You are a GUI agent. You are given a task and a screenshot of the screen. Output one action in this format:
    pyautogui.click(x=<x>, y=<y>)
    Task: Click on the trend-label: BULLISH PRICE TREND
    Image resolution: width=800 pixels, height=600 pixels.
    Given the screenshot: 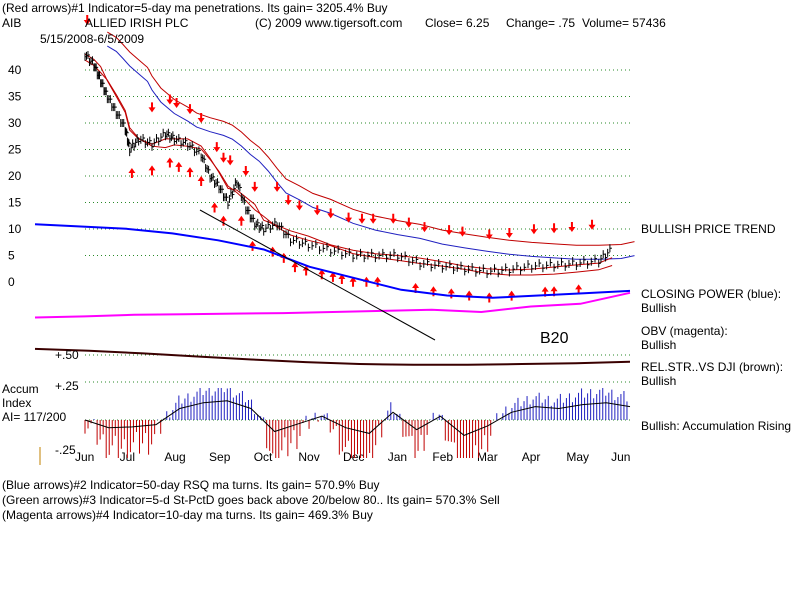 What is the action you would take?
    pyautogui.click(x=708, y=229)
    